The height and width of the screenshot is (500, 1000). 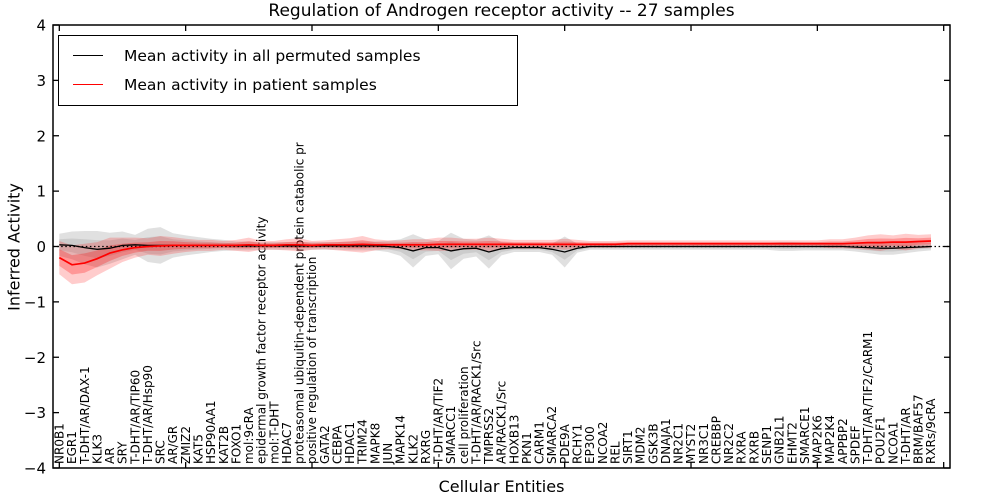 What do you see at coordinates (615, 452) in the screenshot?
I see `category-label: REL` at bounding box center [615, 452].